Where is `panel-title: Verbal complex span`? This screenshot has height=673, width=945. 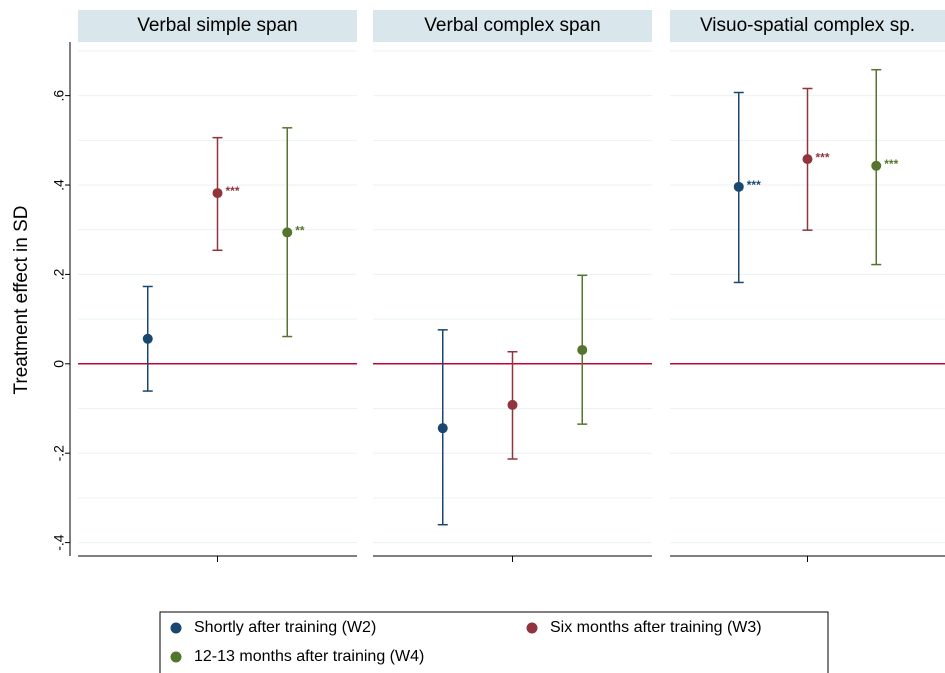
panel-title: Verbal complex span is located at coordinates (512, 25).